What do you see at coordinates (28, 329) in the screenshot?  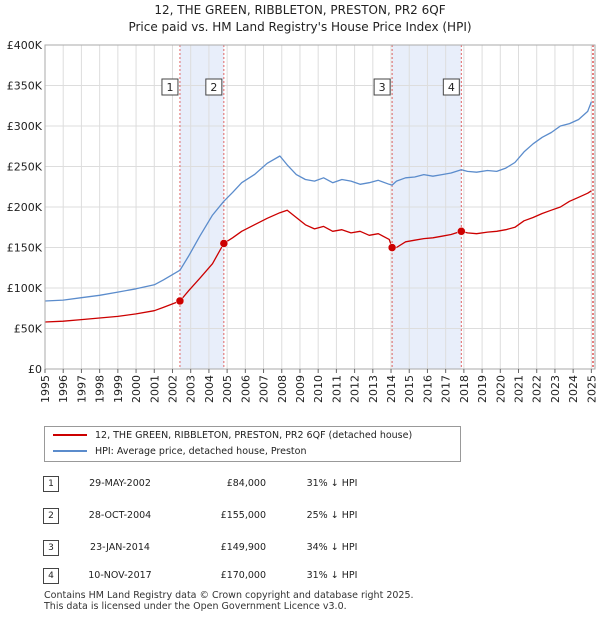 I see `y-tick-label: £50K` at bounding box center [28, 329].